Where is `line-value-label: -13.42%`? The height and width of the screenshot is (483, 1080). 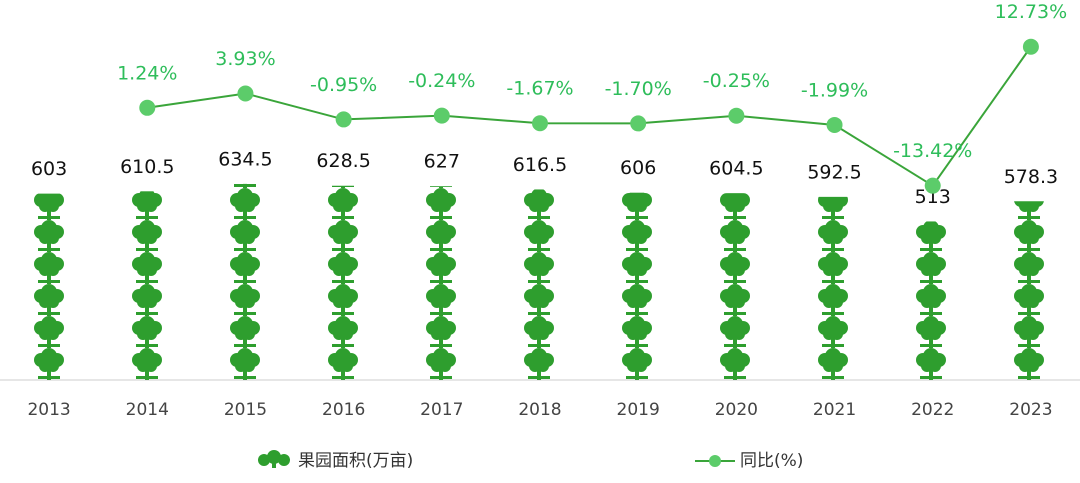
line-value-label: -13.42% is located at coordinates (932, 151).